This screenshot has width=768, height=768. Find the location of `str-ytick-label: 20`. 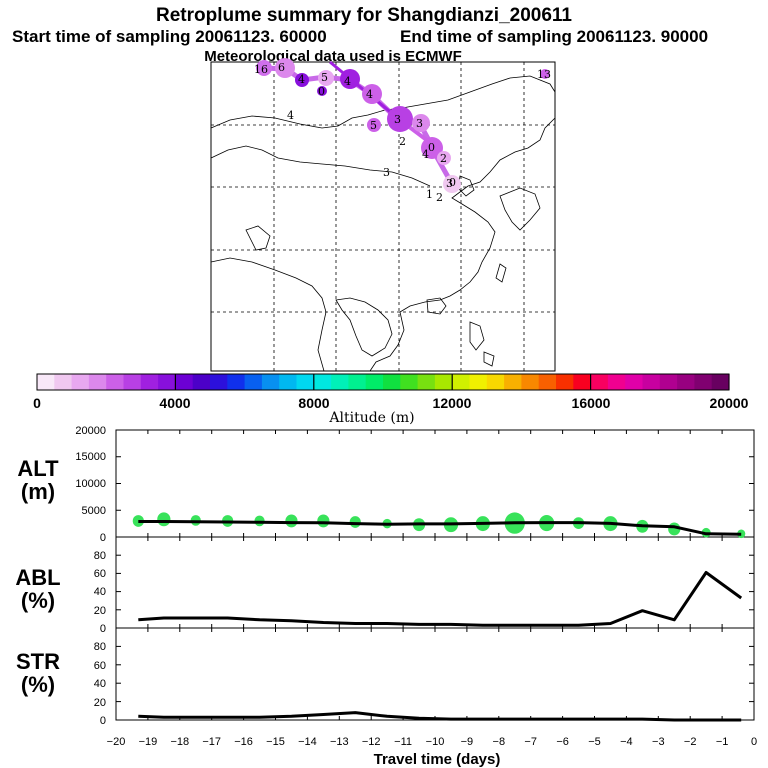

str-ytick-label: 20 is located at coordinates (100, 703).